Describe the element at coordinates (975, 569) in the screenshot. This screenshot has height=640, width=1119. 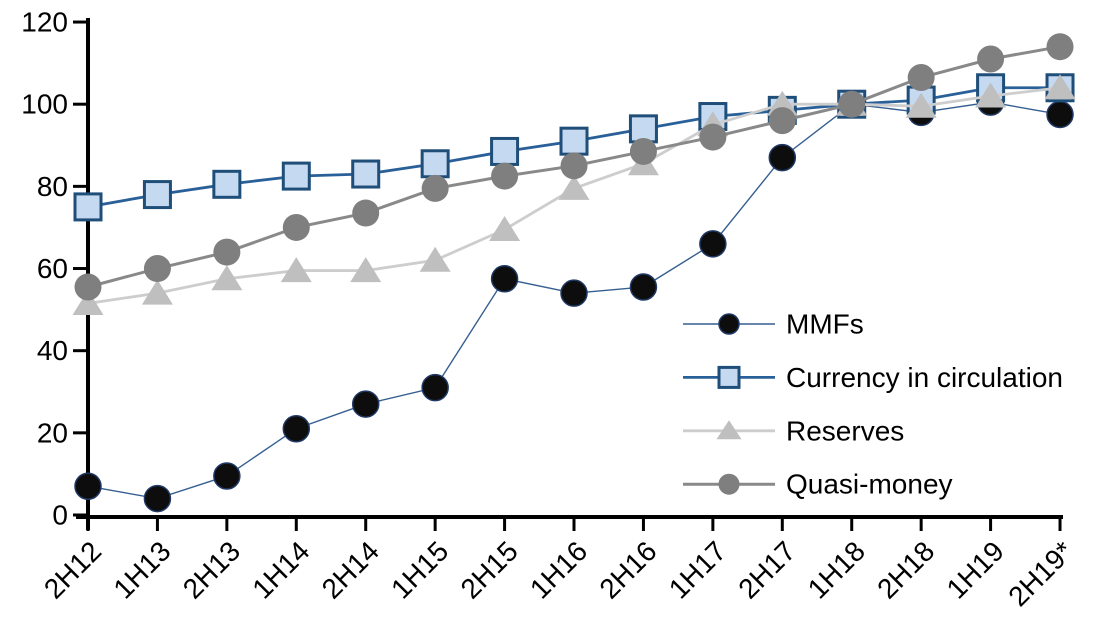
I see `x-tick-label: 1H19` at that location.